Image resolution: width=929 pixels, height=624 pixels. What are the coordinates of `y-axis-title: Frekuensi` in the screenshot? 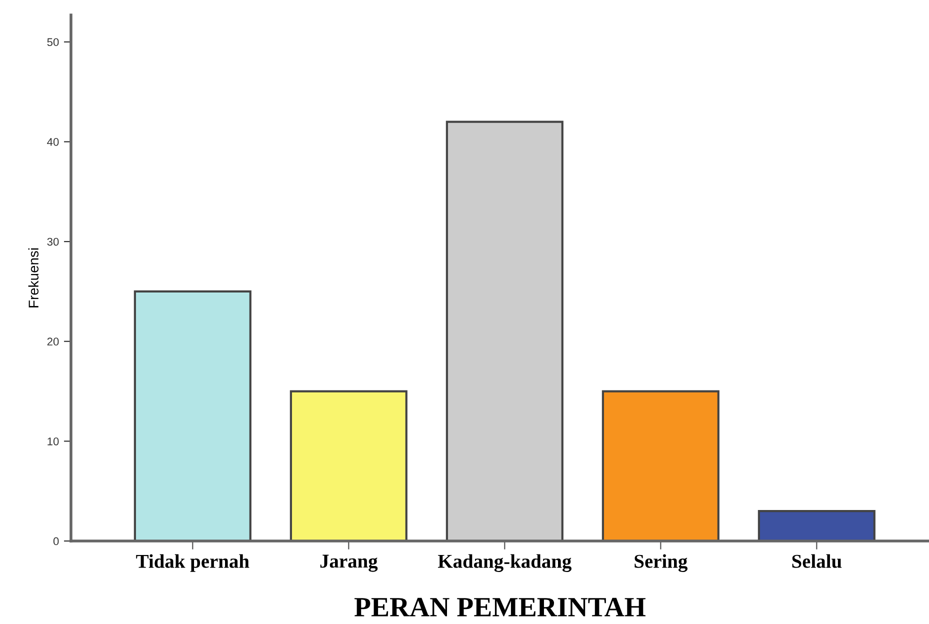 It's located at (33, 278).